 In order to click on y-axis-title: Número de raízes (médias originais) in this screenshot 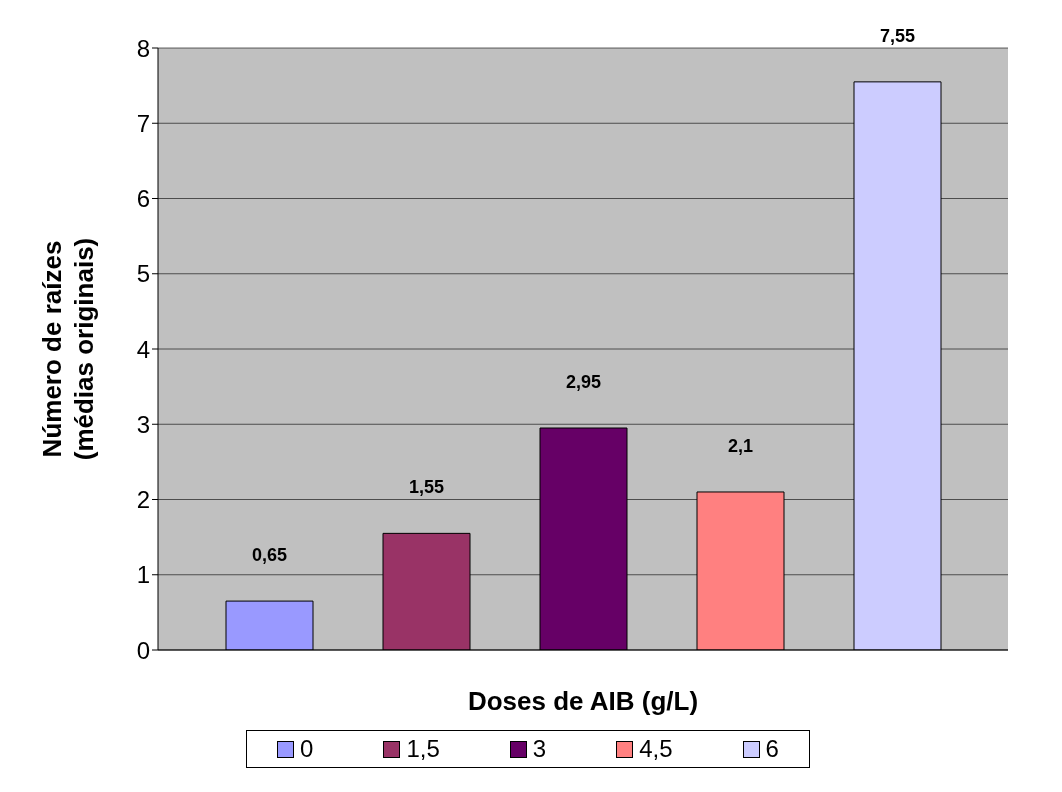, I will do `click(68, 349)`.